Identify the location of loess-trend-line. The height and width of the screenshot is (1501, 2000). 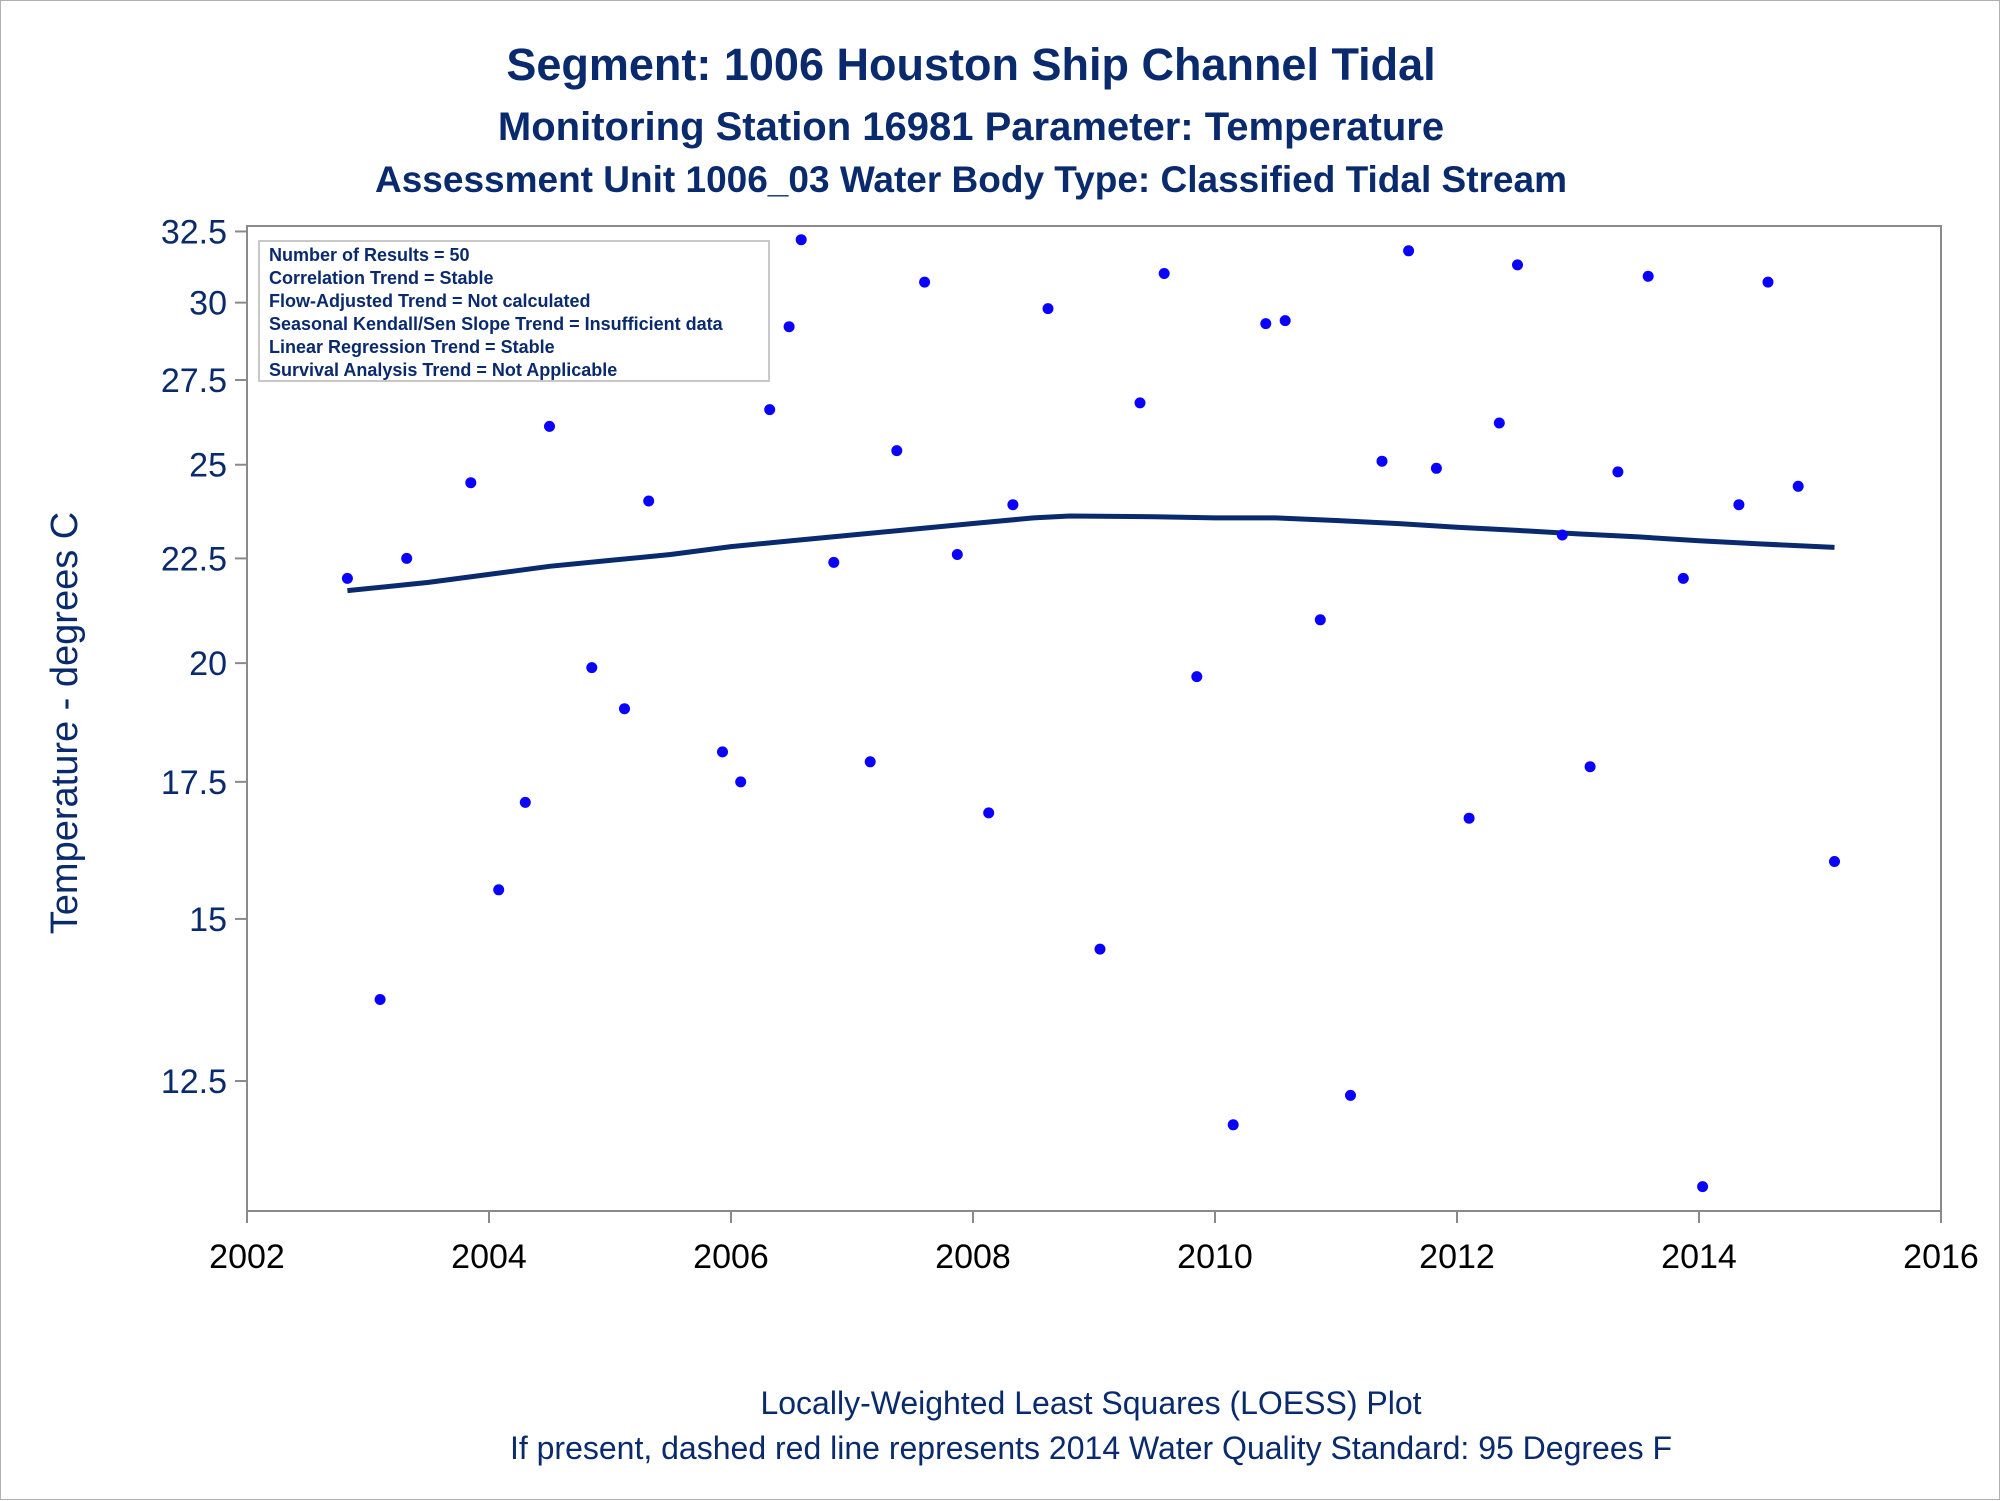
(1091, 553).